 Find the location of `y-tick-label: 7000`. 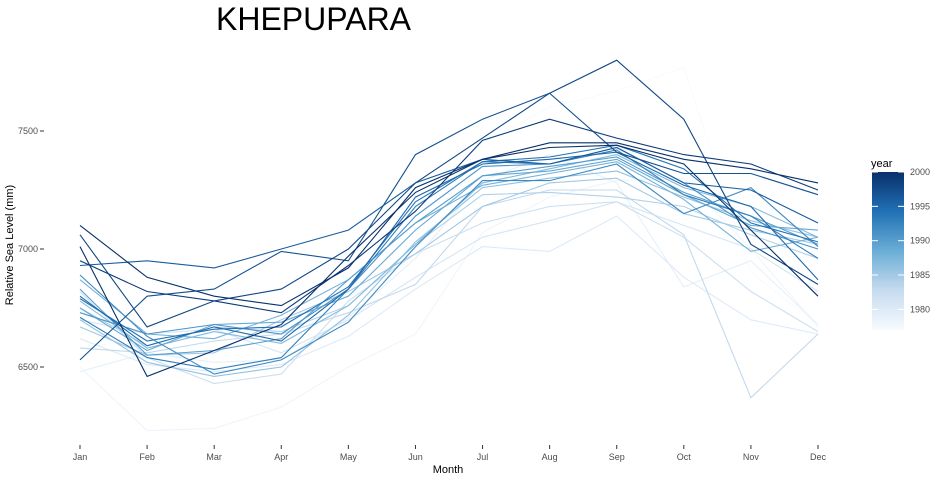

y-tick-label: 7000 is located at coordinates (28, 249).